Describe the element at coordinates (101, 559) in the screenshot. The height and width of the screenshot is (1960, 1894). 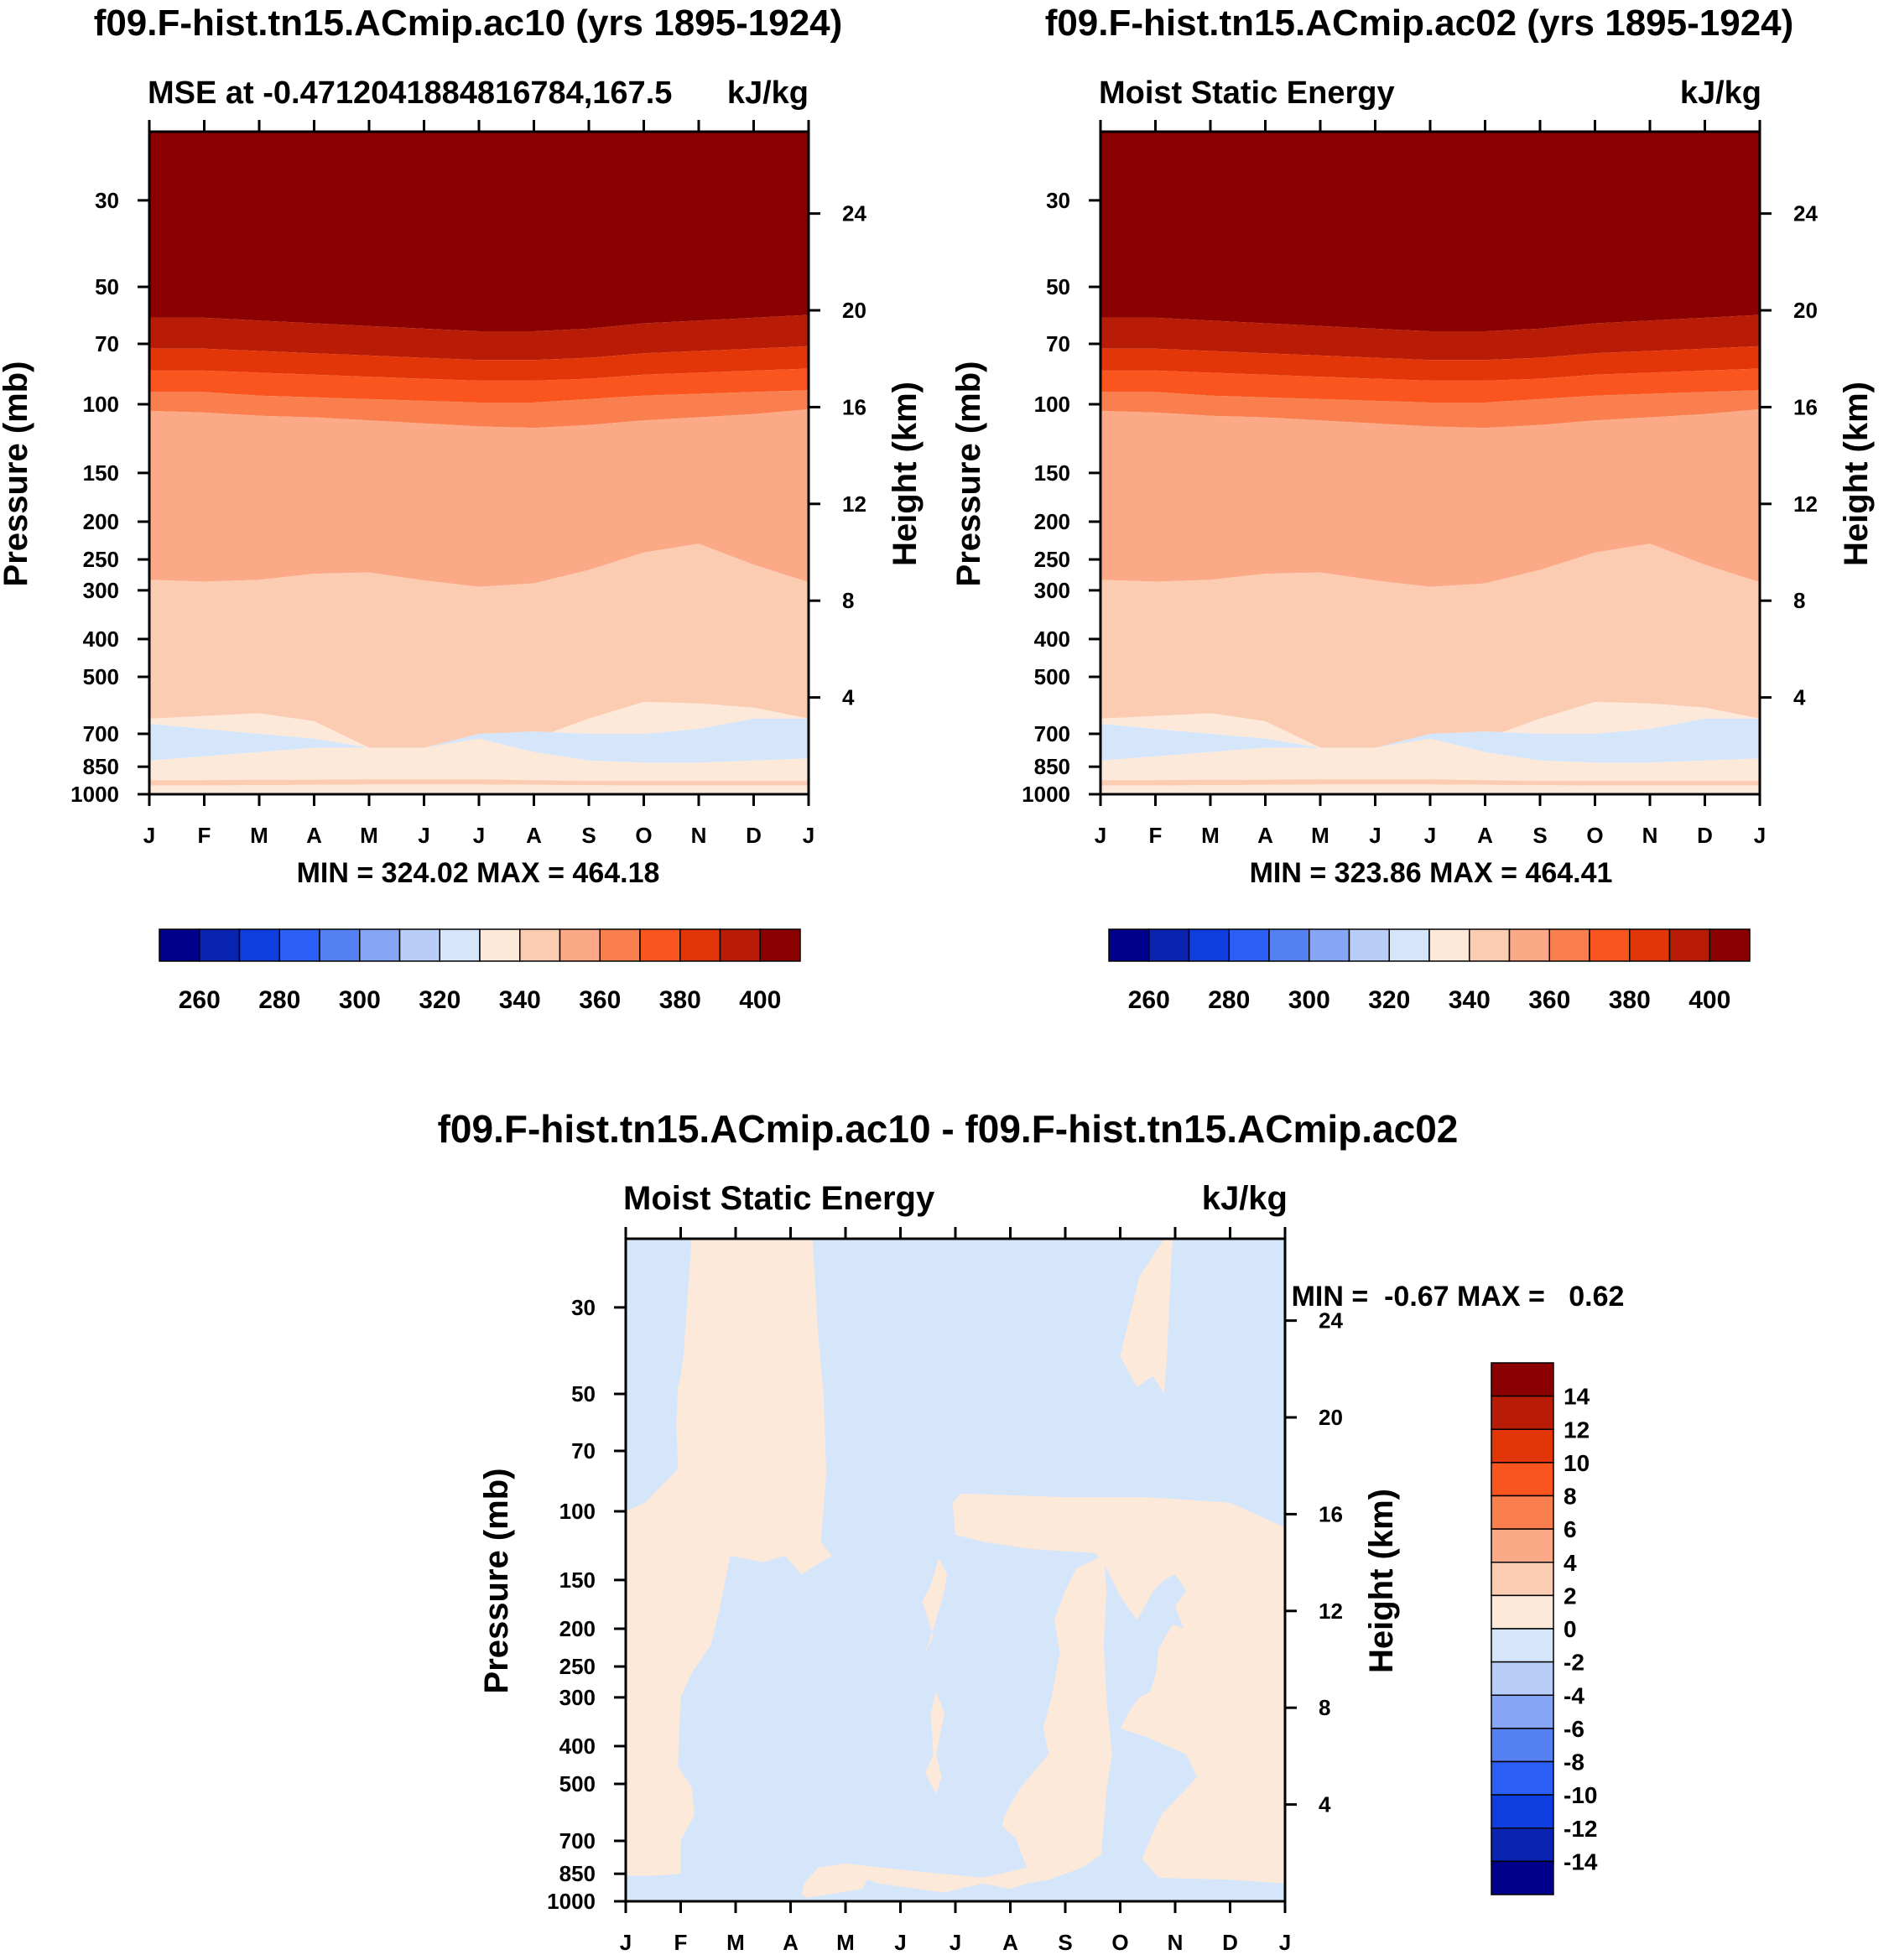
I see `y-tick-label: 250` at that location.